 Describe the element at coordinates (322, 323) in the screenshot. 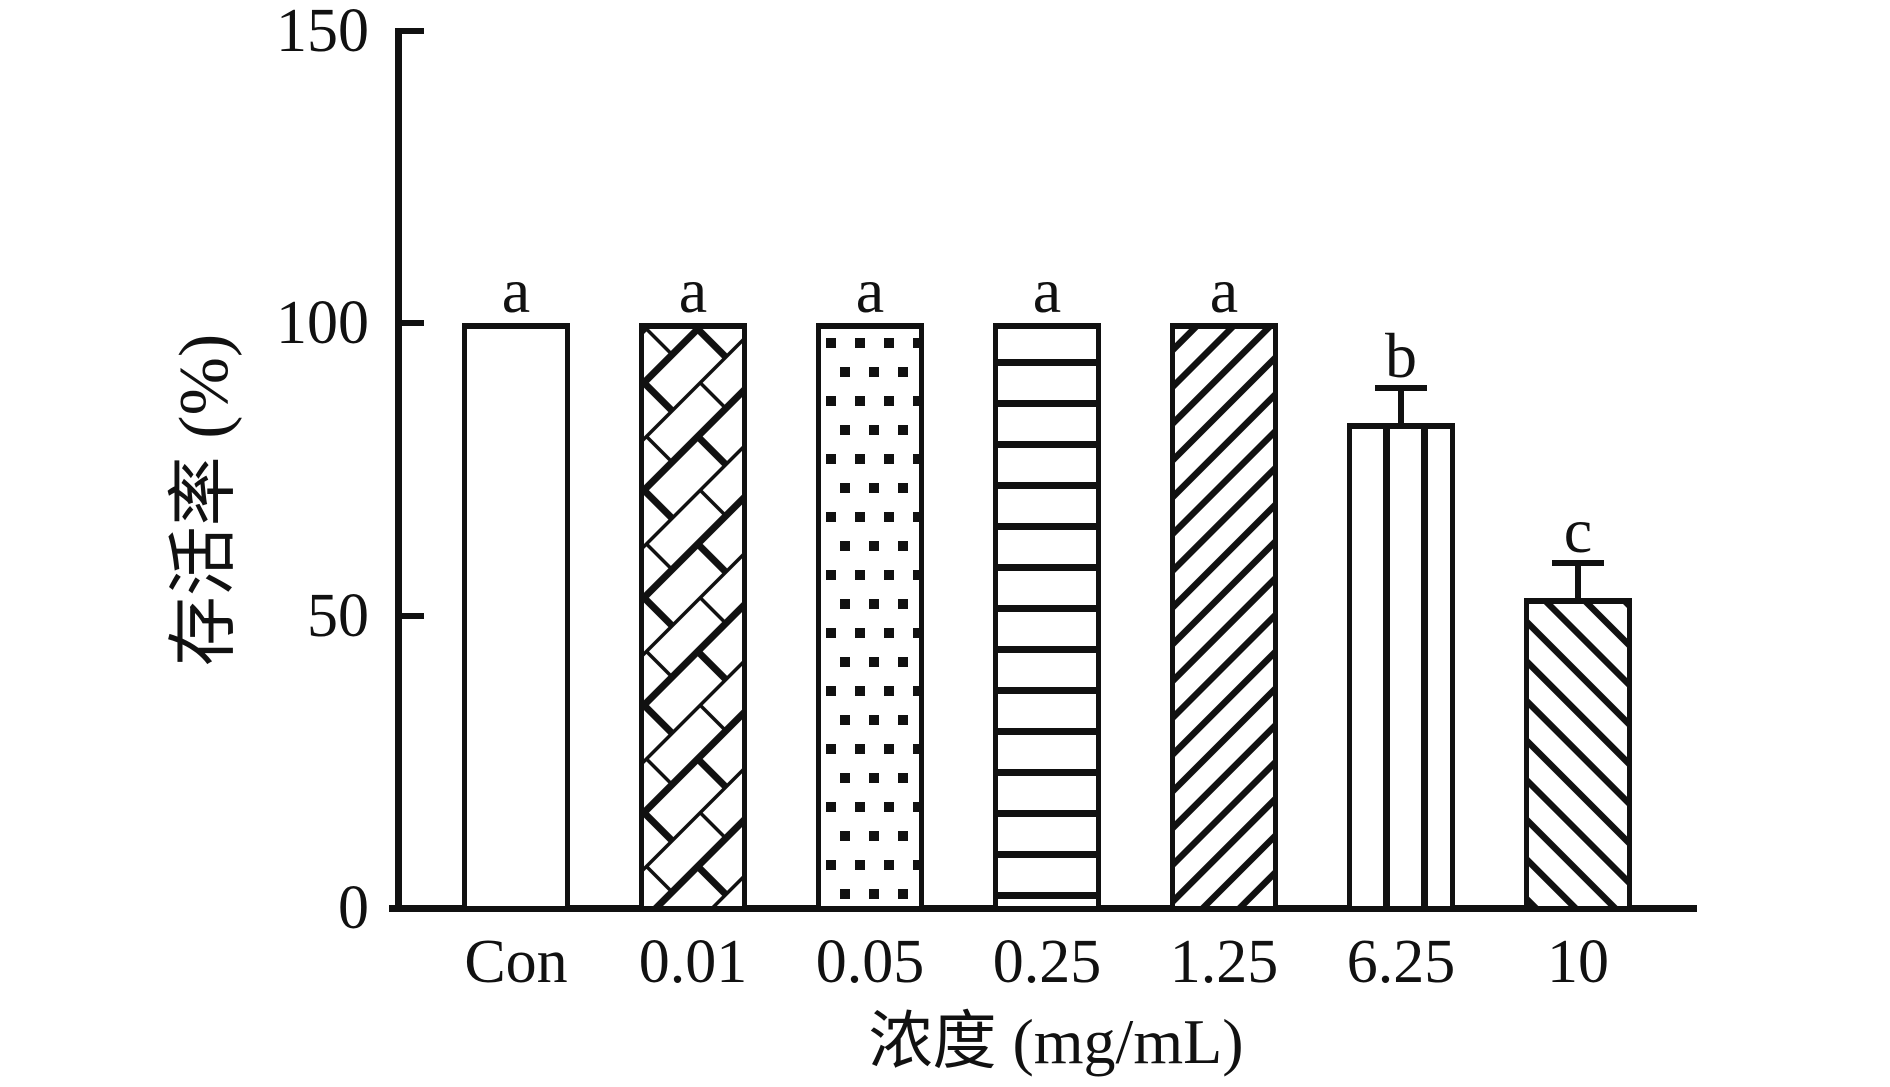

I see `y-tick-label: 100` at that location.